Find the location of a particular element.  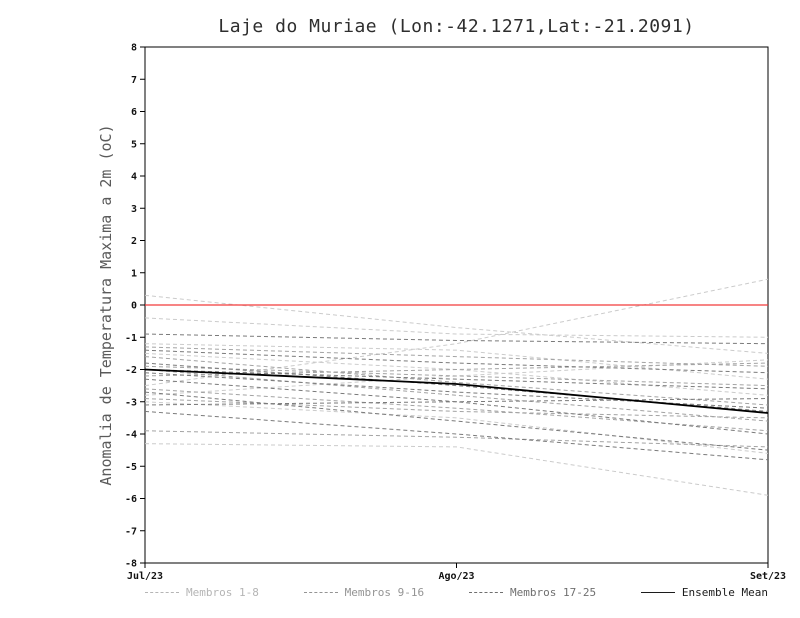

legend-label: Membros 9-16 is located at coordinates (384, 592).